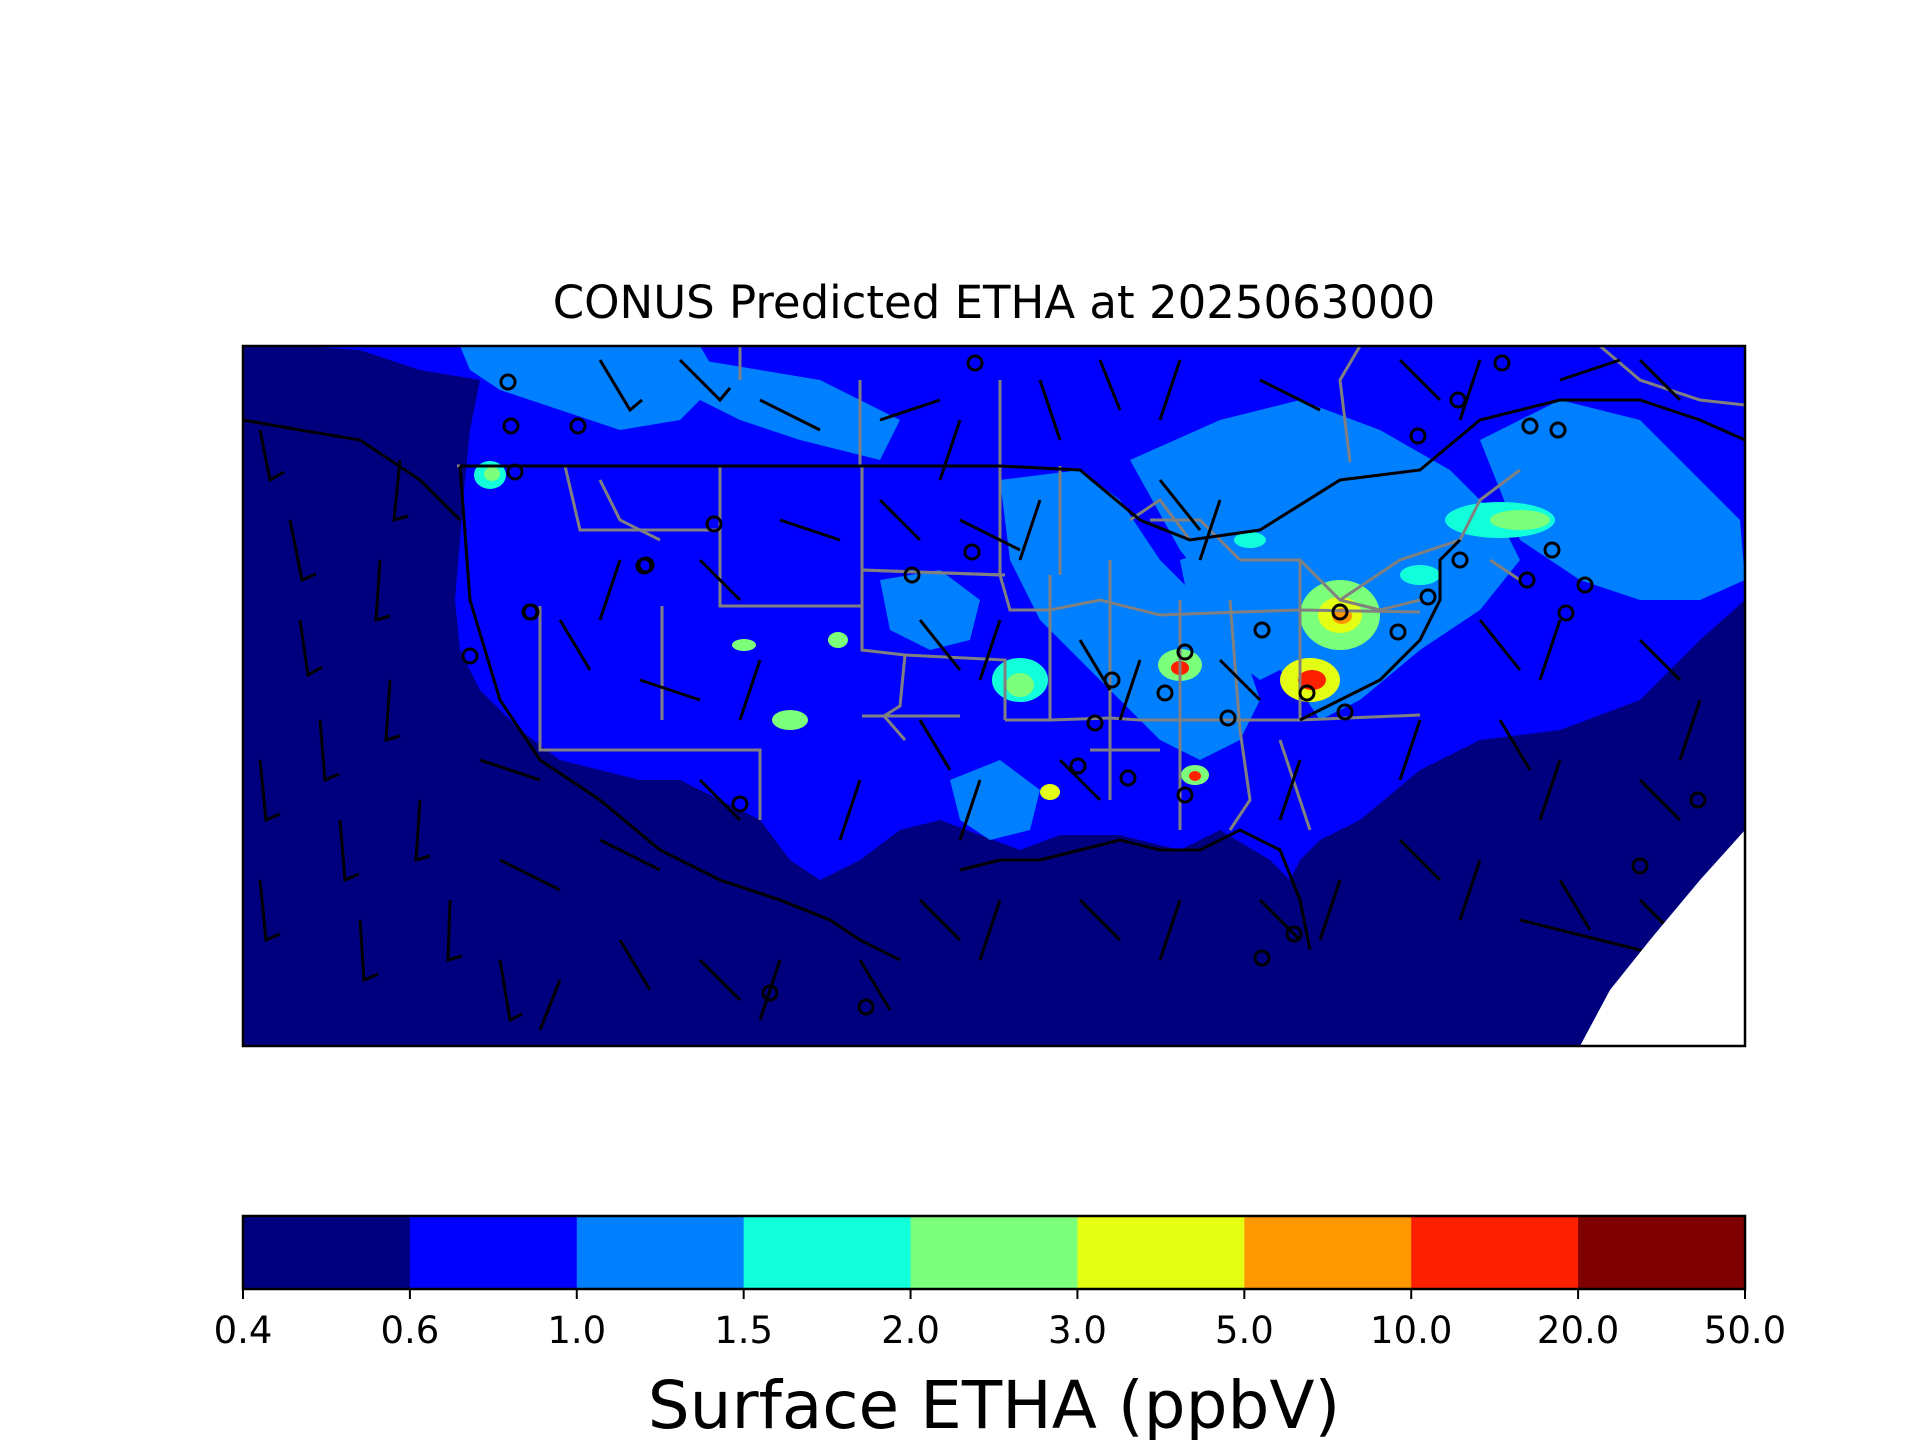 This screenshot has width=1920, height=1440. What do you see at coordinates (910, 1330) in the screenshot?
I see `colorbar-tick-label: 2.0` at bounding box center [910, 1330].